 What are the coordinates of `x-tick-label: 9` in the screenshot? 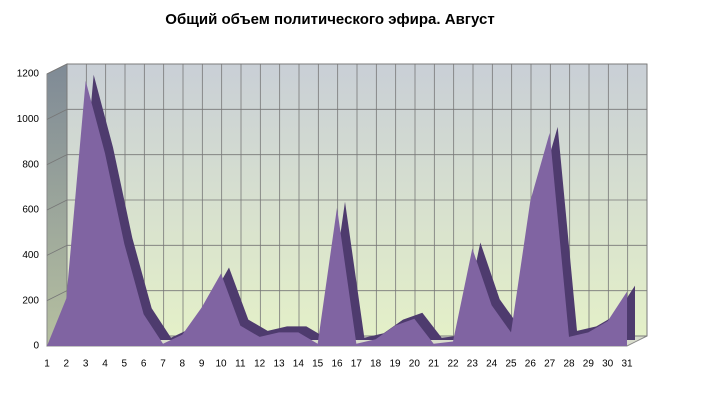 It's located at (202, 364).